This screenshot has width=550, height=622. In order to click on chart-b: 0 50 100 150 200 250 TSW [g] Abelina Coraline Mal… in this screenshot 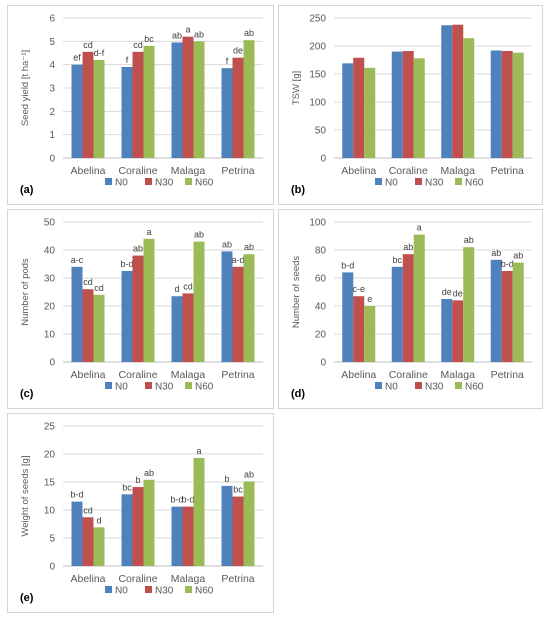, I will do `click(411, 105)`.